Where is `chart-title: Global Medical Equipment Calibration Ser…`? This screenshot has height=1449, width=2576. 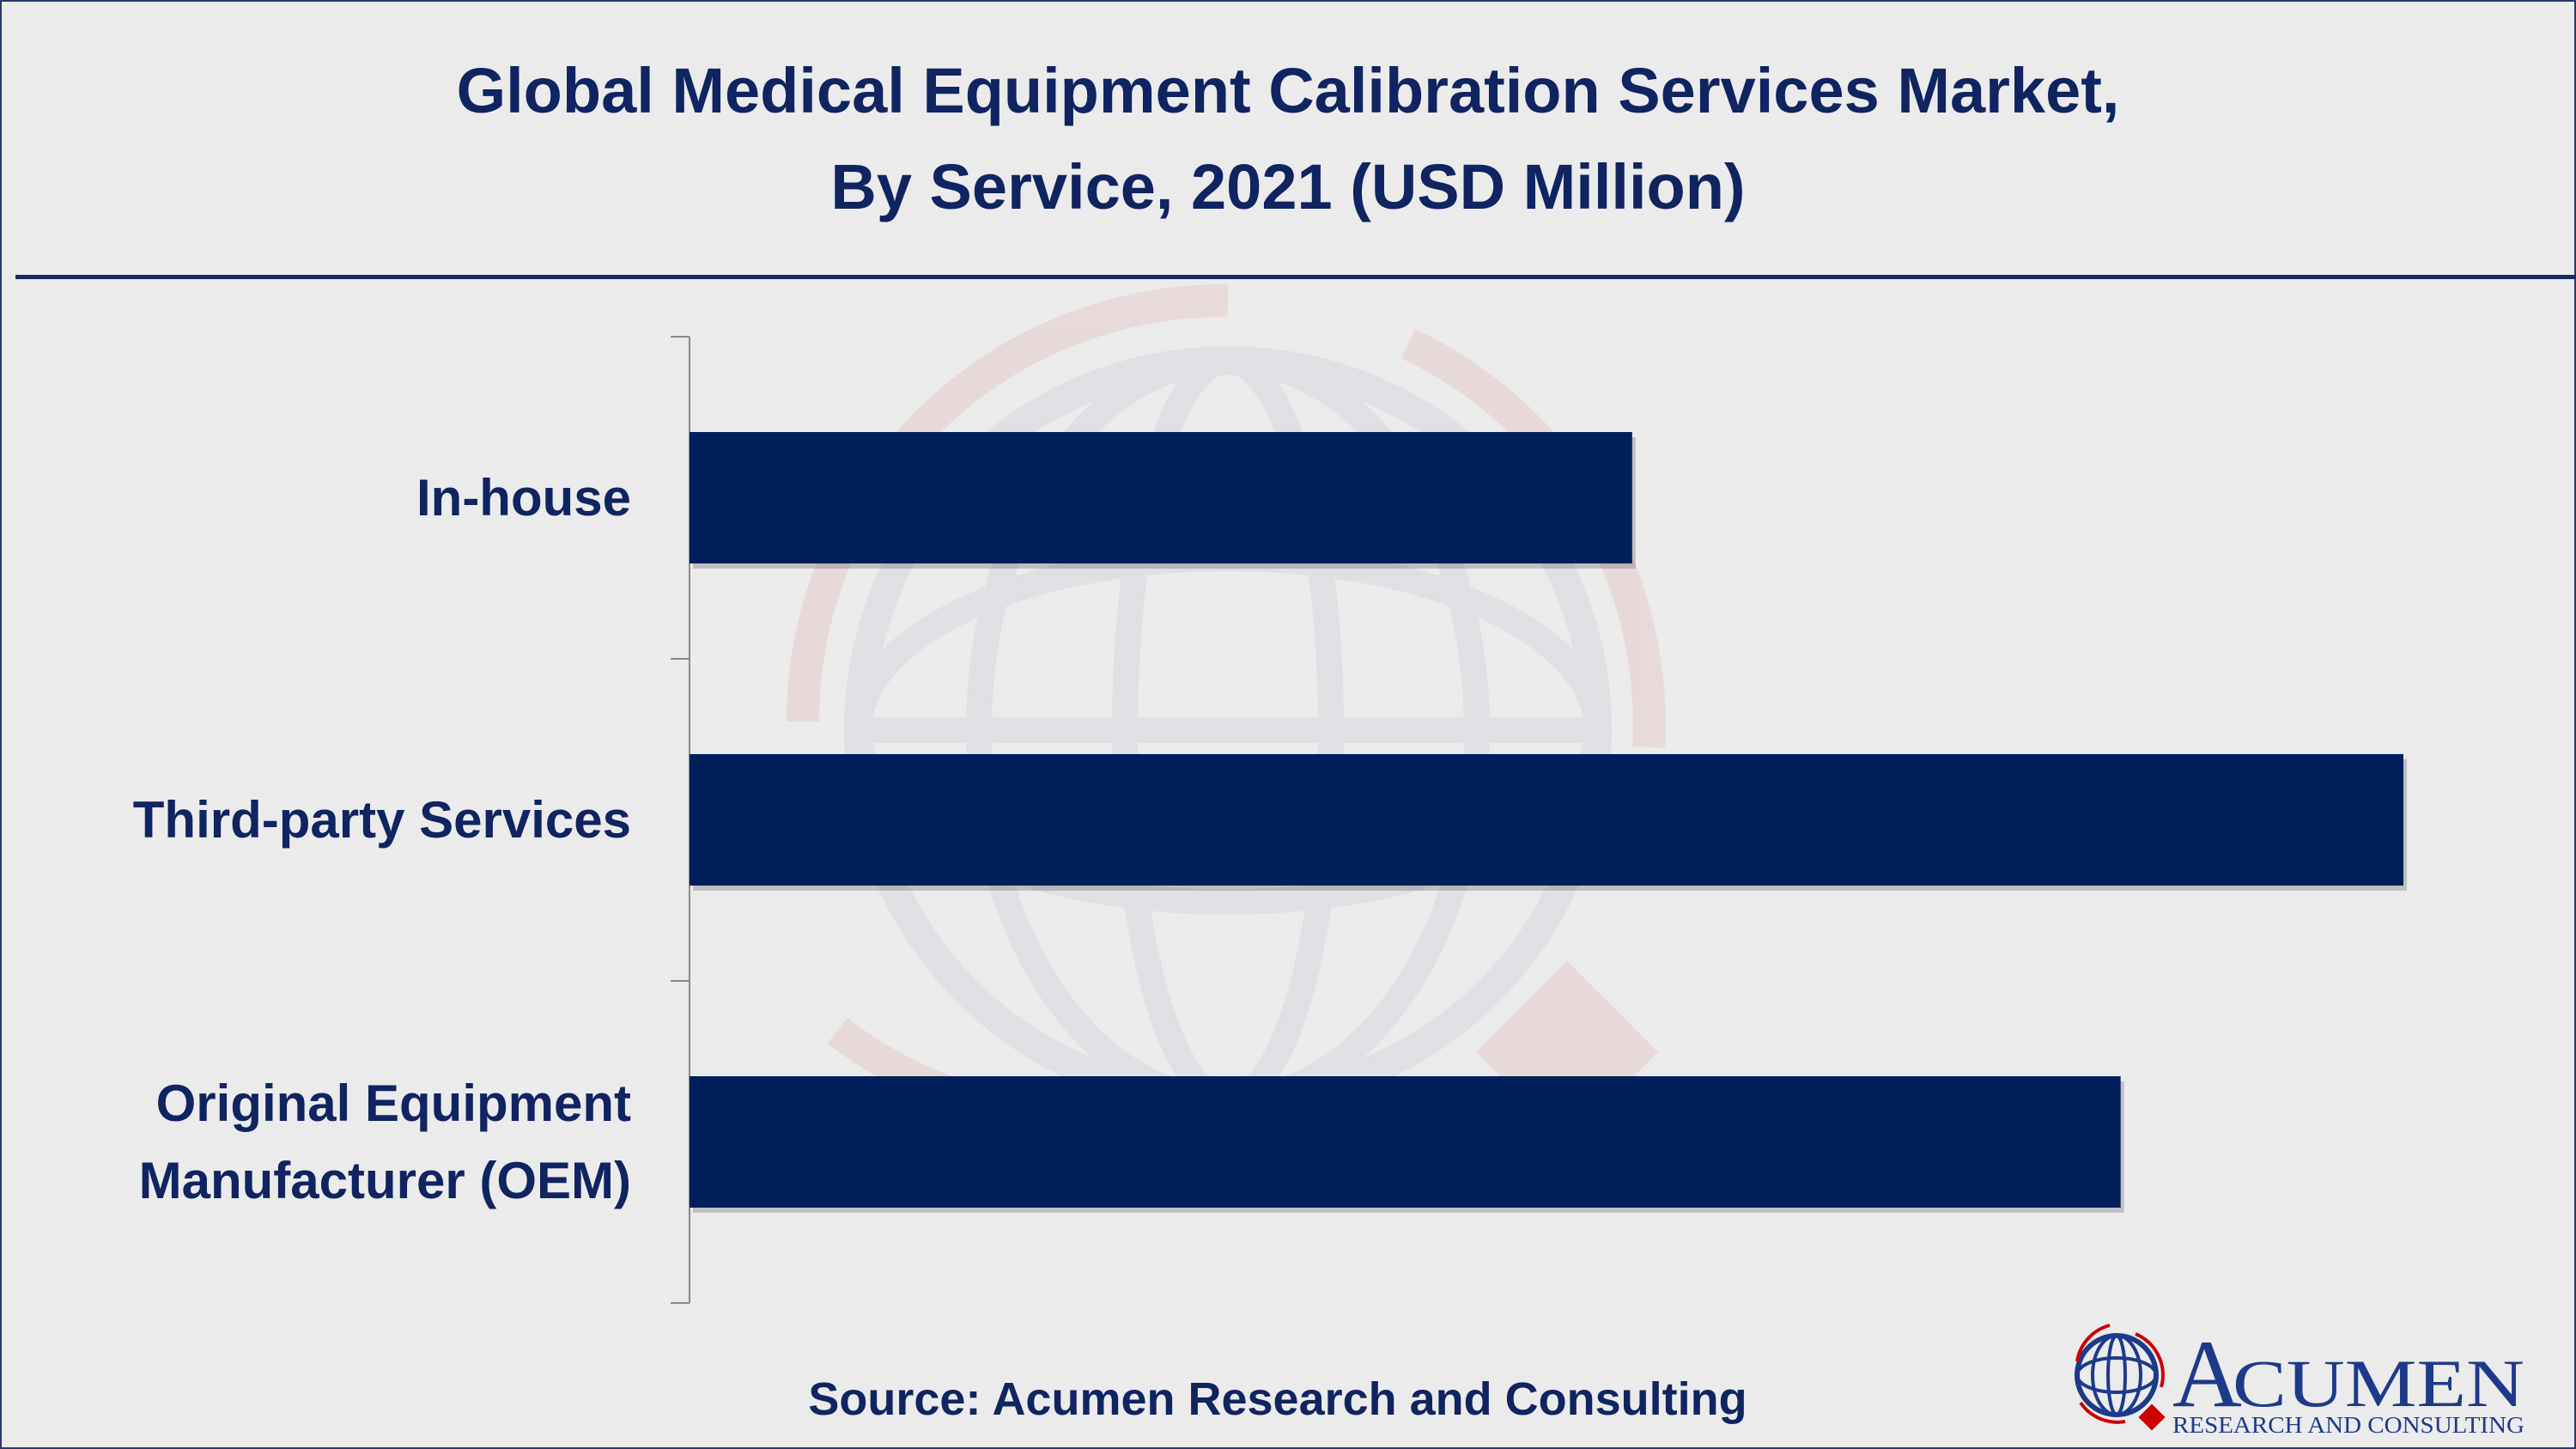
chart-title: Global Medical Equipment Calibration Ser… is located at coordinates (1288, 139).